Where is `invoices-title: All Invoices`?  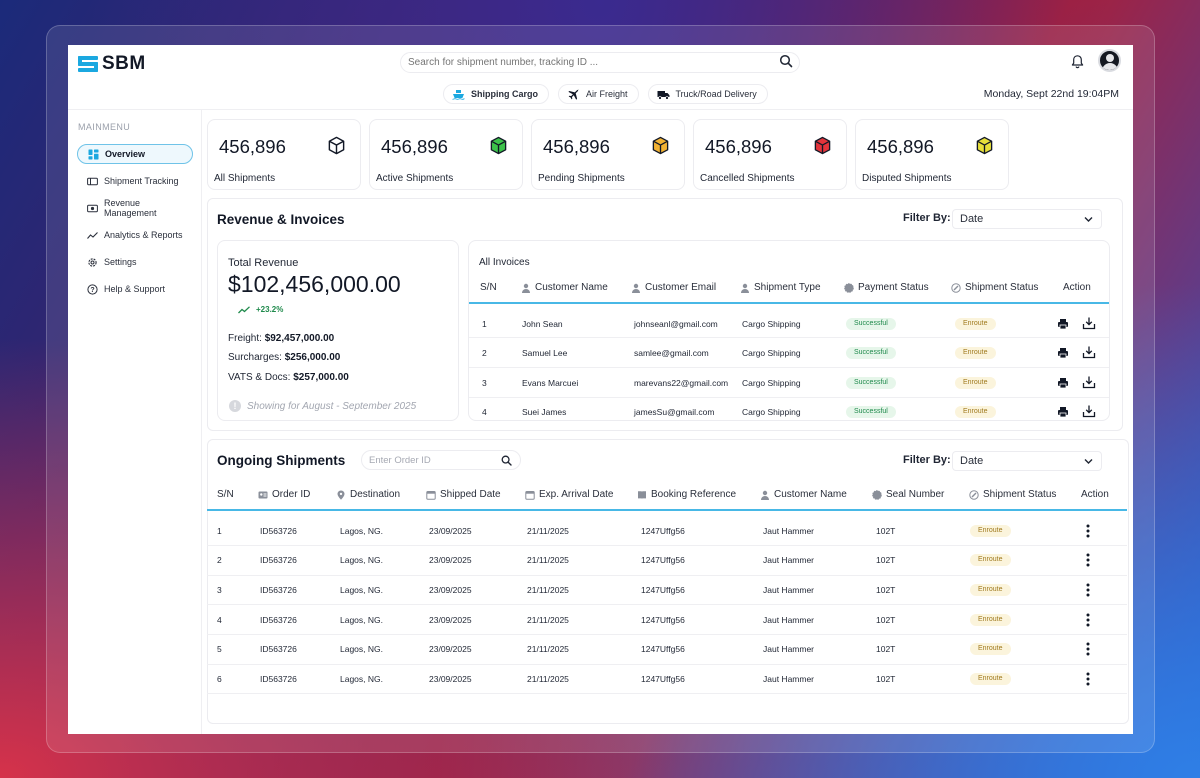 invoices-title: All Invoices is located at coordinates (504, 262).